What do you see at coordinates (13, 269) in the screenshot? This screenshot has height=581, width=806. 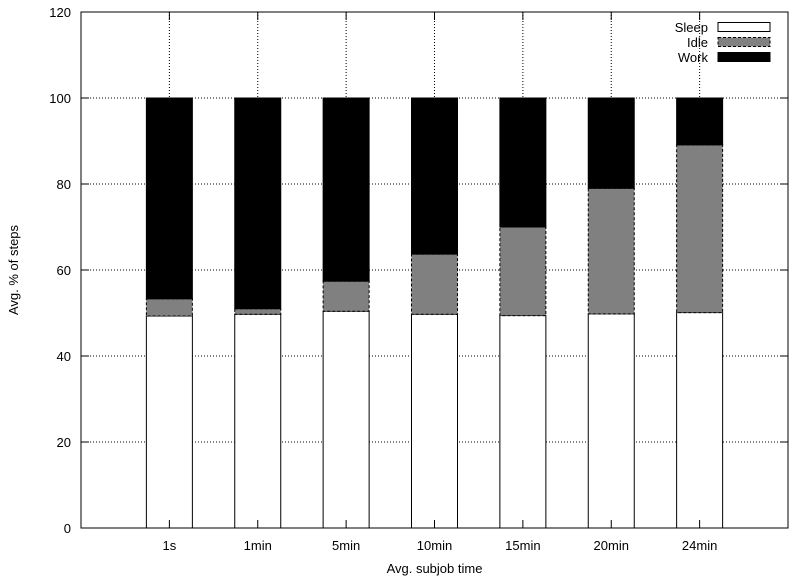 I see `y-axis-title: Avg. % of steps` at bounding box center [13, 269].